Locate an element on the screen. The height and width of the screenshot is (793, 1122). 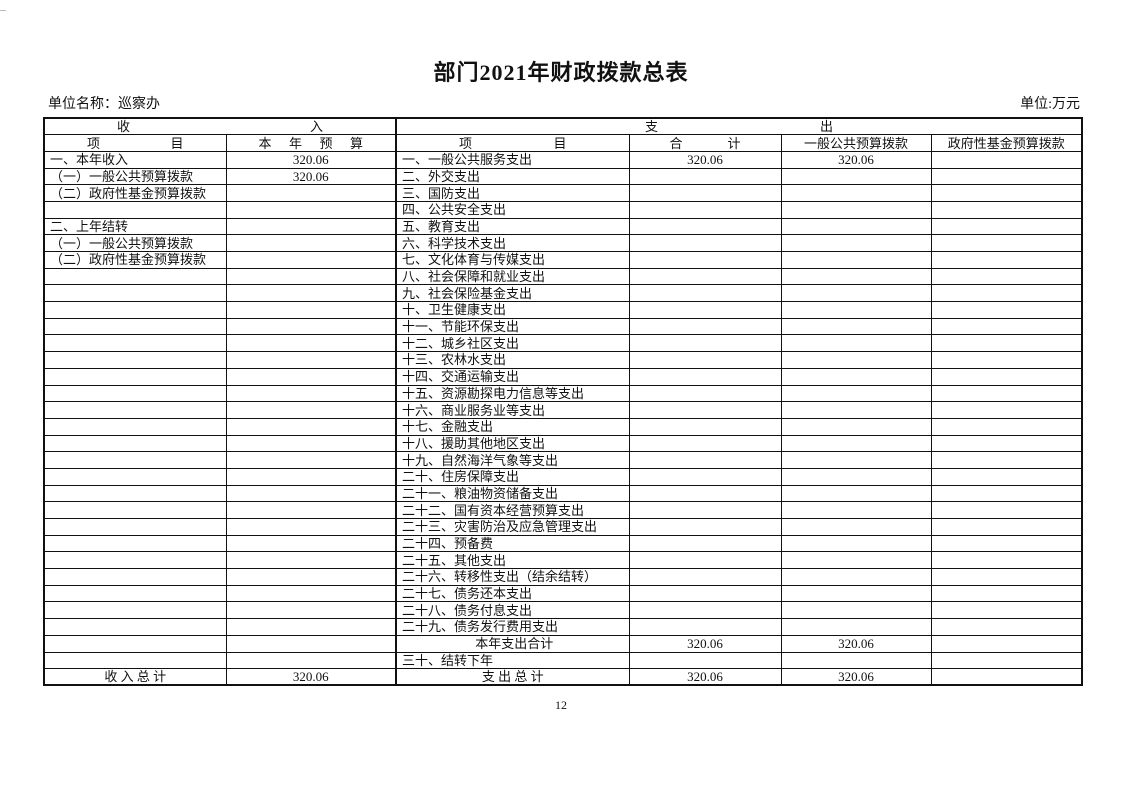
expenditure-item-cell: 十一、节能环保支出 is located at coordinates (512, 326).